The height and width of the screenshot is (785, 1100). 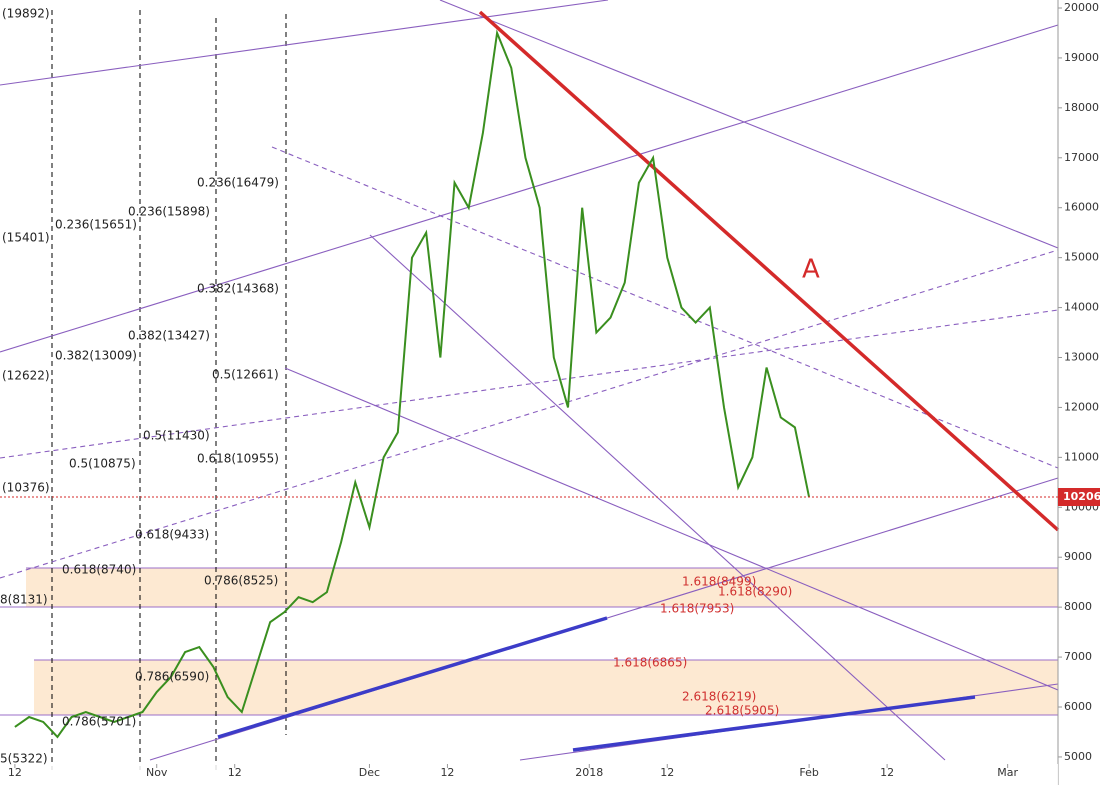 What do you see at coordinates (1081, 356) in the screenshot?
I see `y-tick-label: 13000` at bounding box center [1081, 356].